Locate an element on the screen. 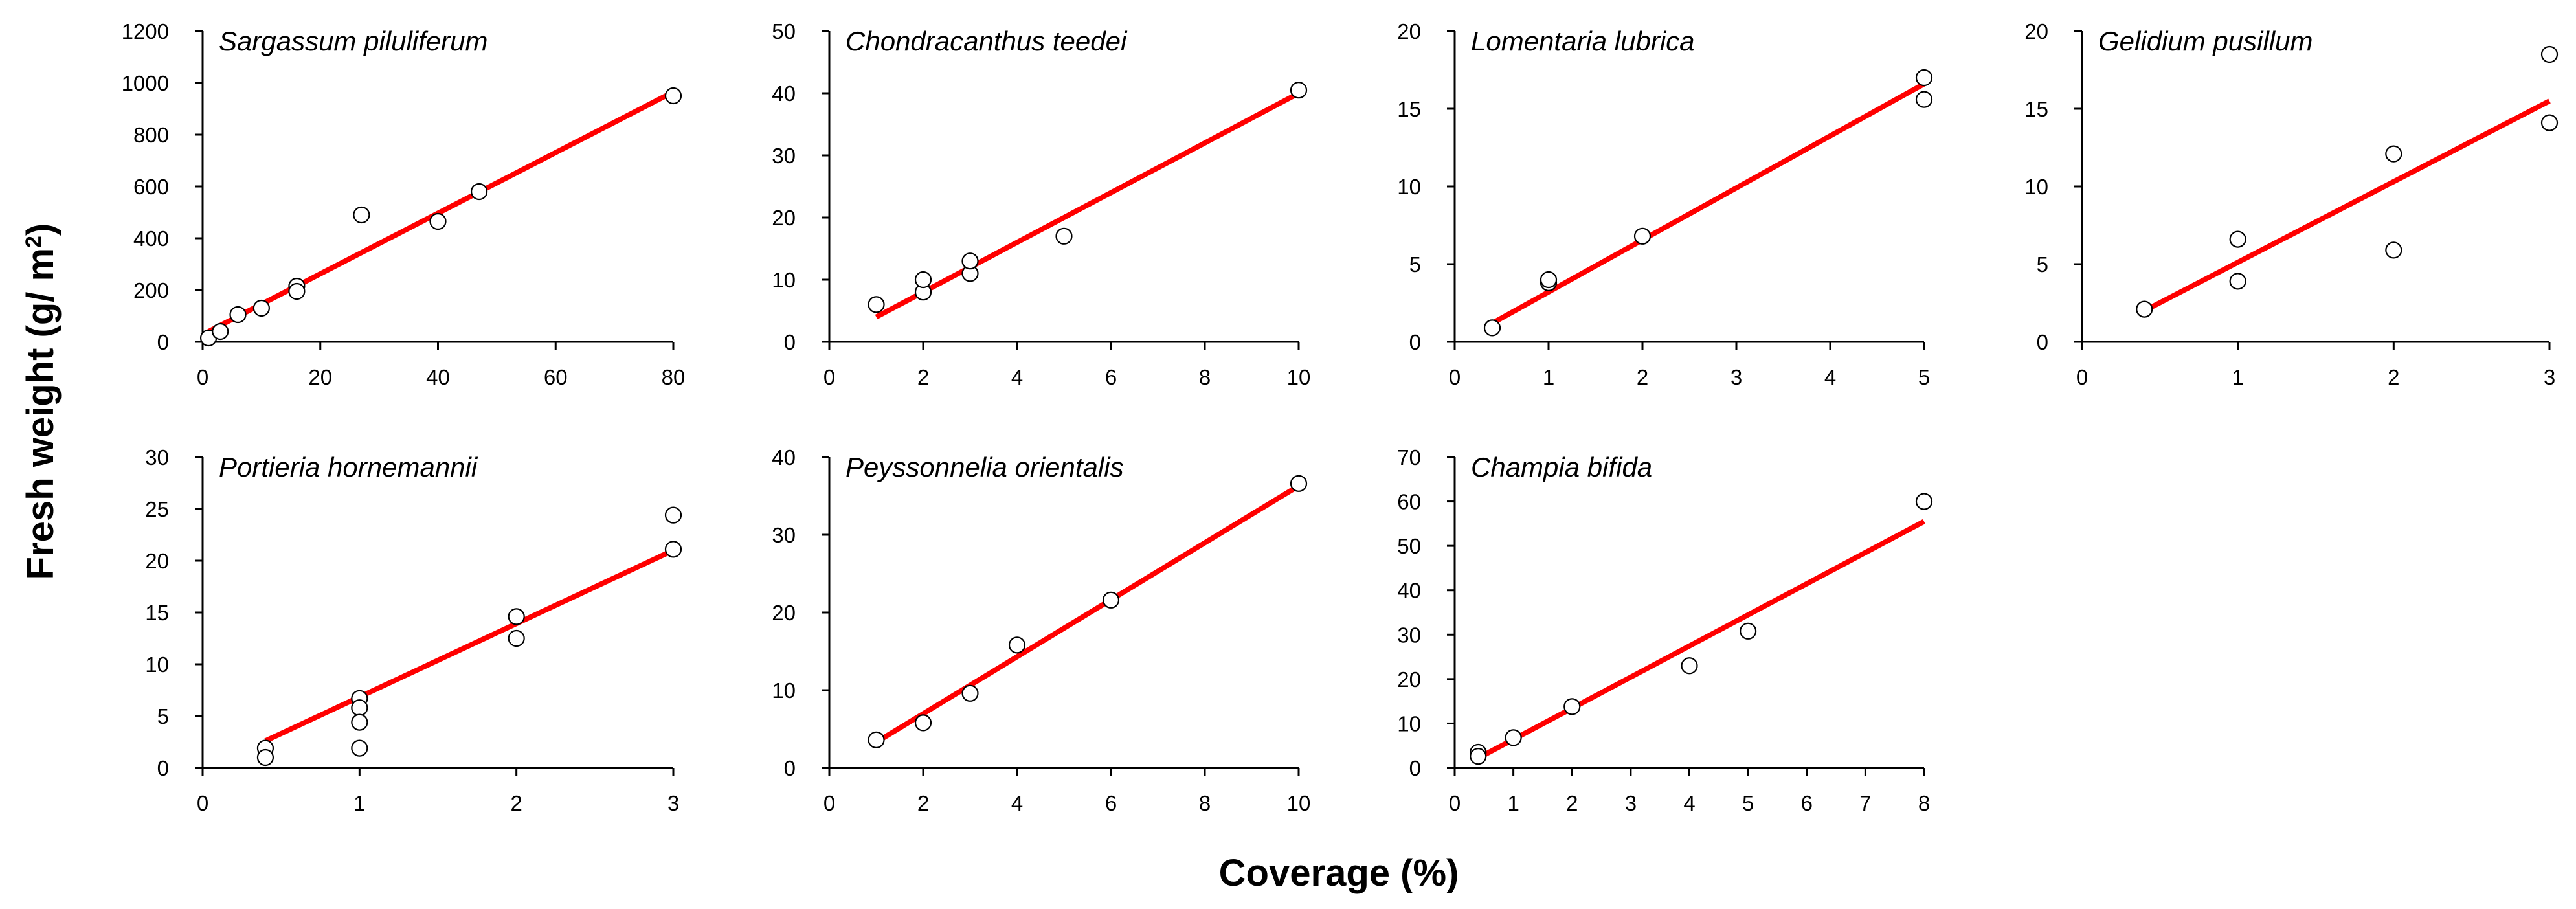 The height and width of the screenshot is (909, 2576). y-axis-title-main: Fresh weight (g/ m is located at coordinates (40, 413).